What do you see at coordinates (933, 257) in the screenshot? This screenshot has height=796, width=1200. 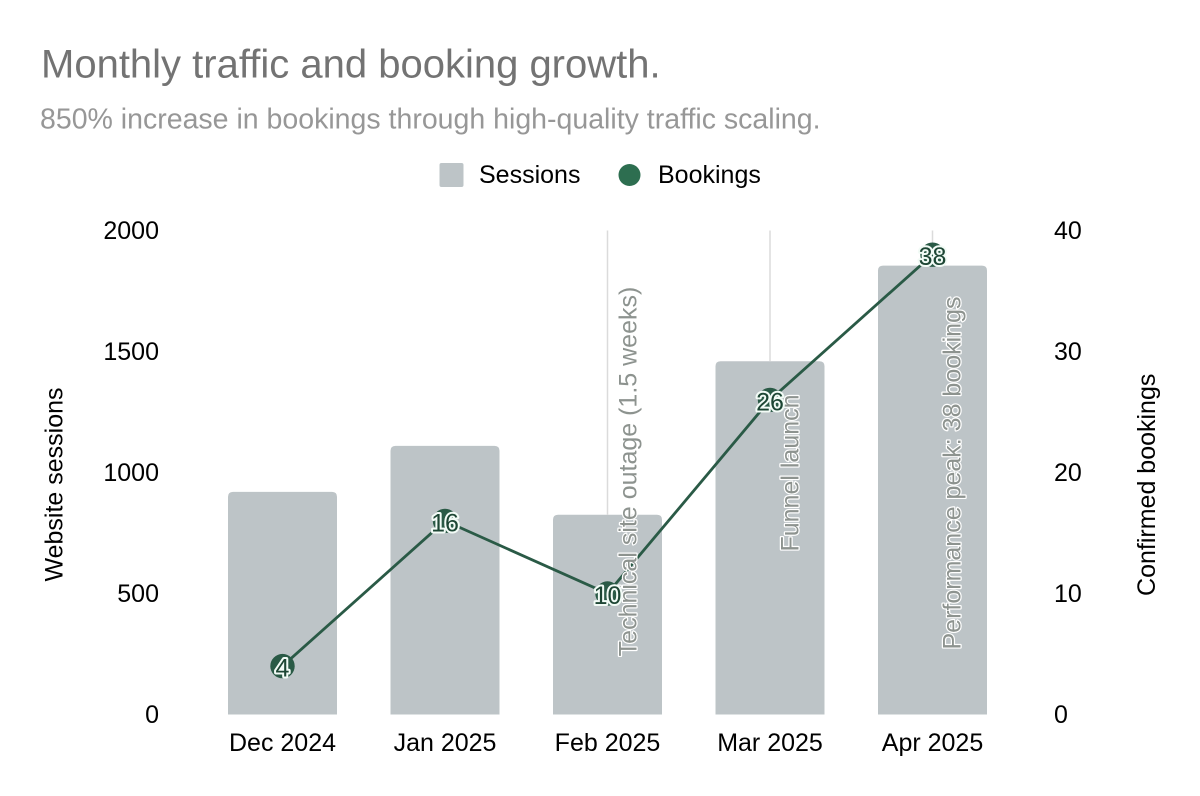 I see `svg-text: 38` at bounding box center [933, 257].